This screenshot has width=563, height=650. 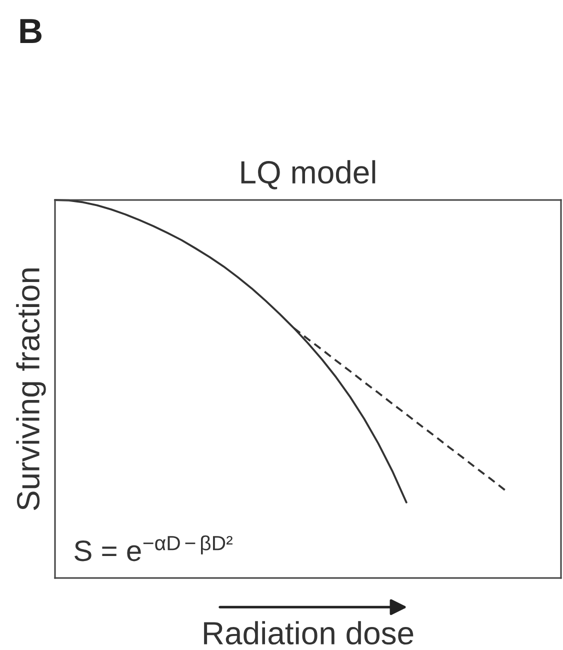 What do you see at coordinates (31, 31) in the screenshot?
I see `text: B` at bounding box center [31, 31].